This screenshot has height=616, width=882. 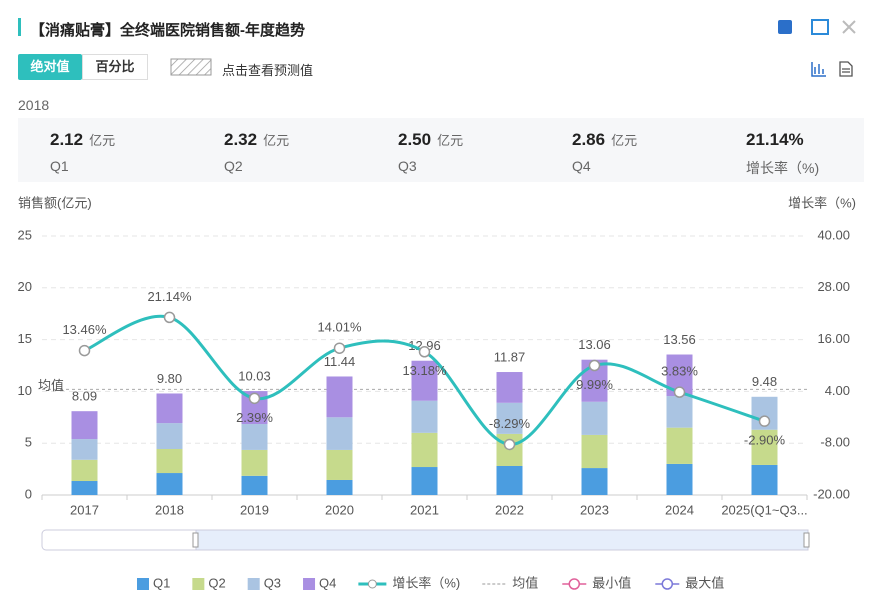 I want to click on card-value-row: 21.14%, so click(x=814, y=140).